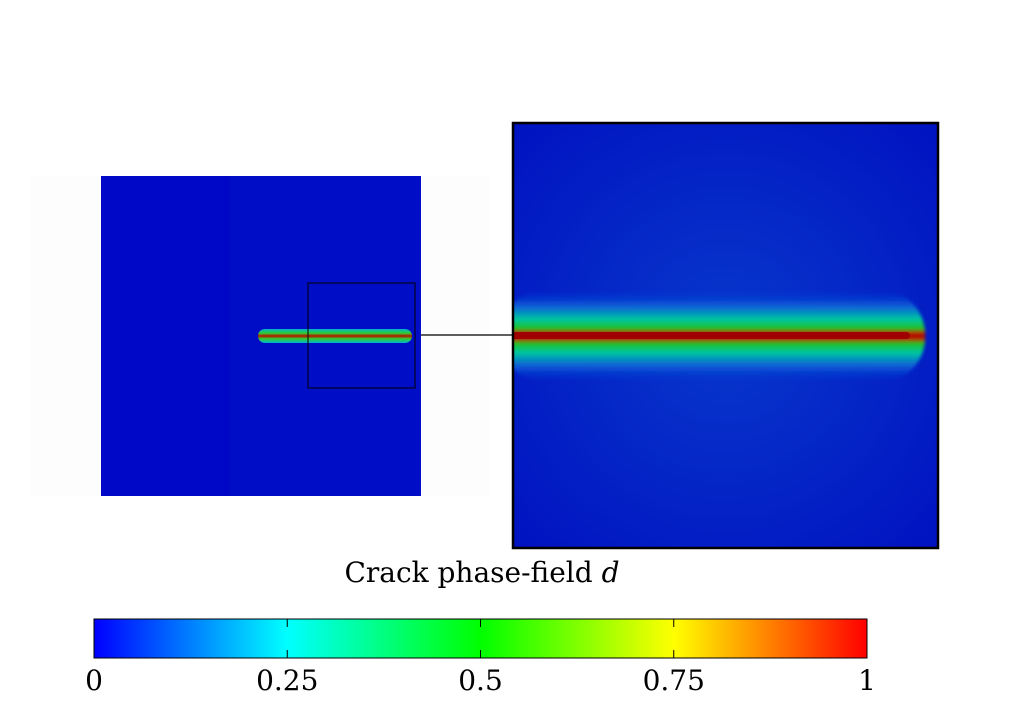  What do you see at coordinates (287, 680) in the screenshot?
I see `colorbar-tick-label: 0.25` at bounding box center [287, 680].